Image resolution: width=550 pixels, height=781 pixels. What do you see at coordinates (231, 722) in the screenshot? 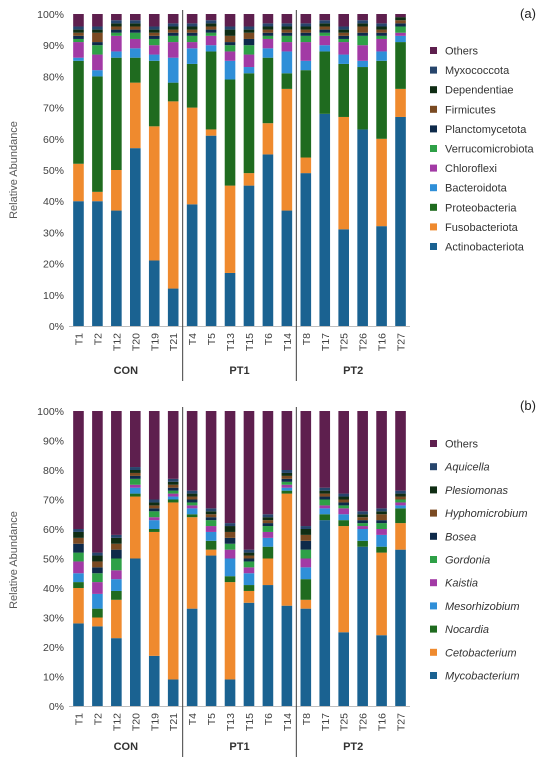
I see `b-x-tick-label: T13` at bounding box center [231, 722].